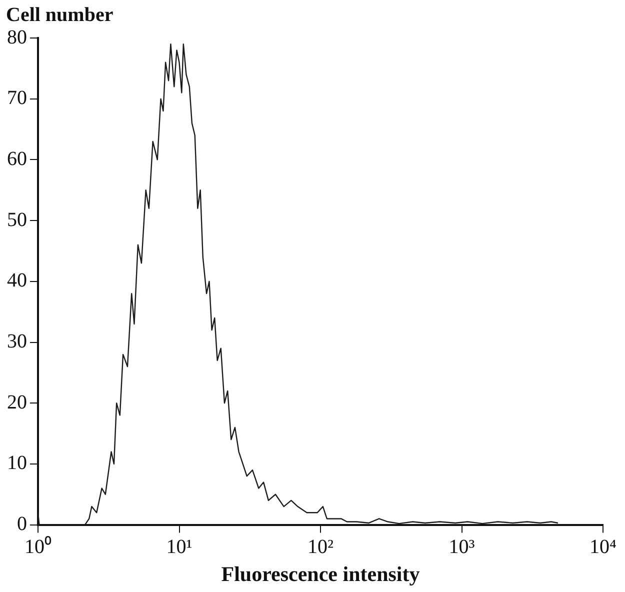  I want to click on x-axis-title: Fluorescence intensity, so click(320, 574).